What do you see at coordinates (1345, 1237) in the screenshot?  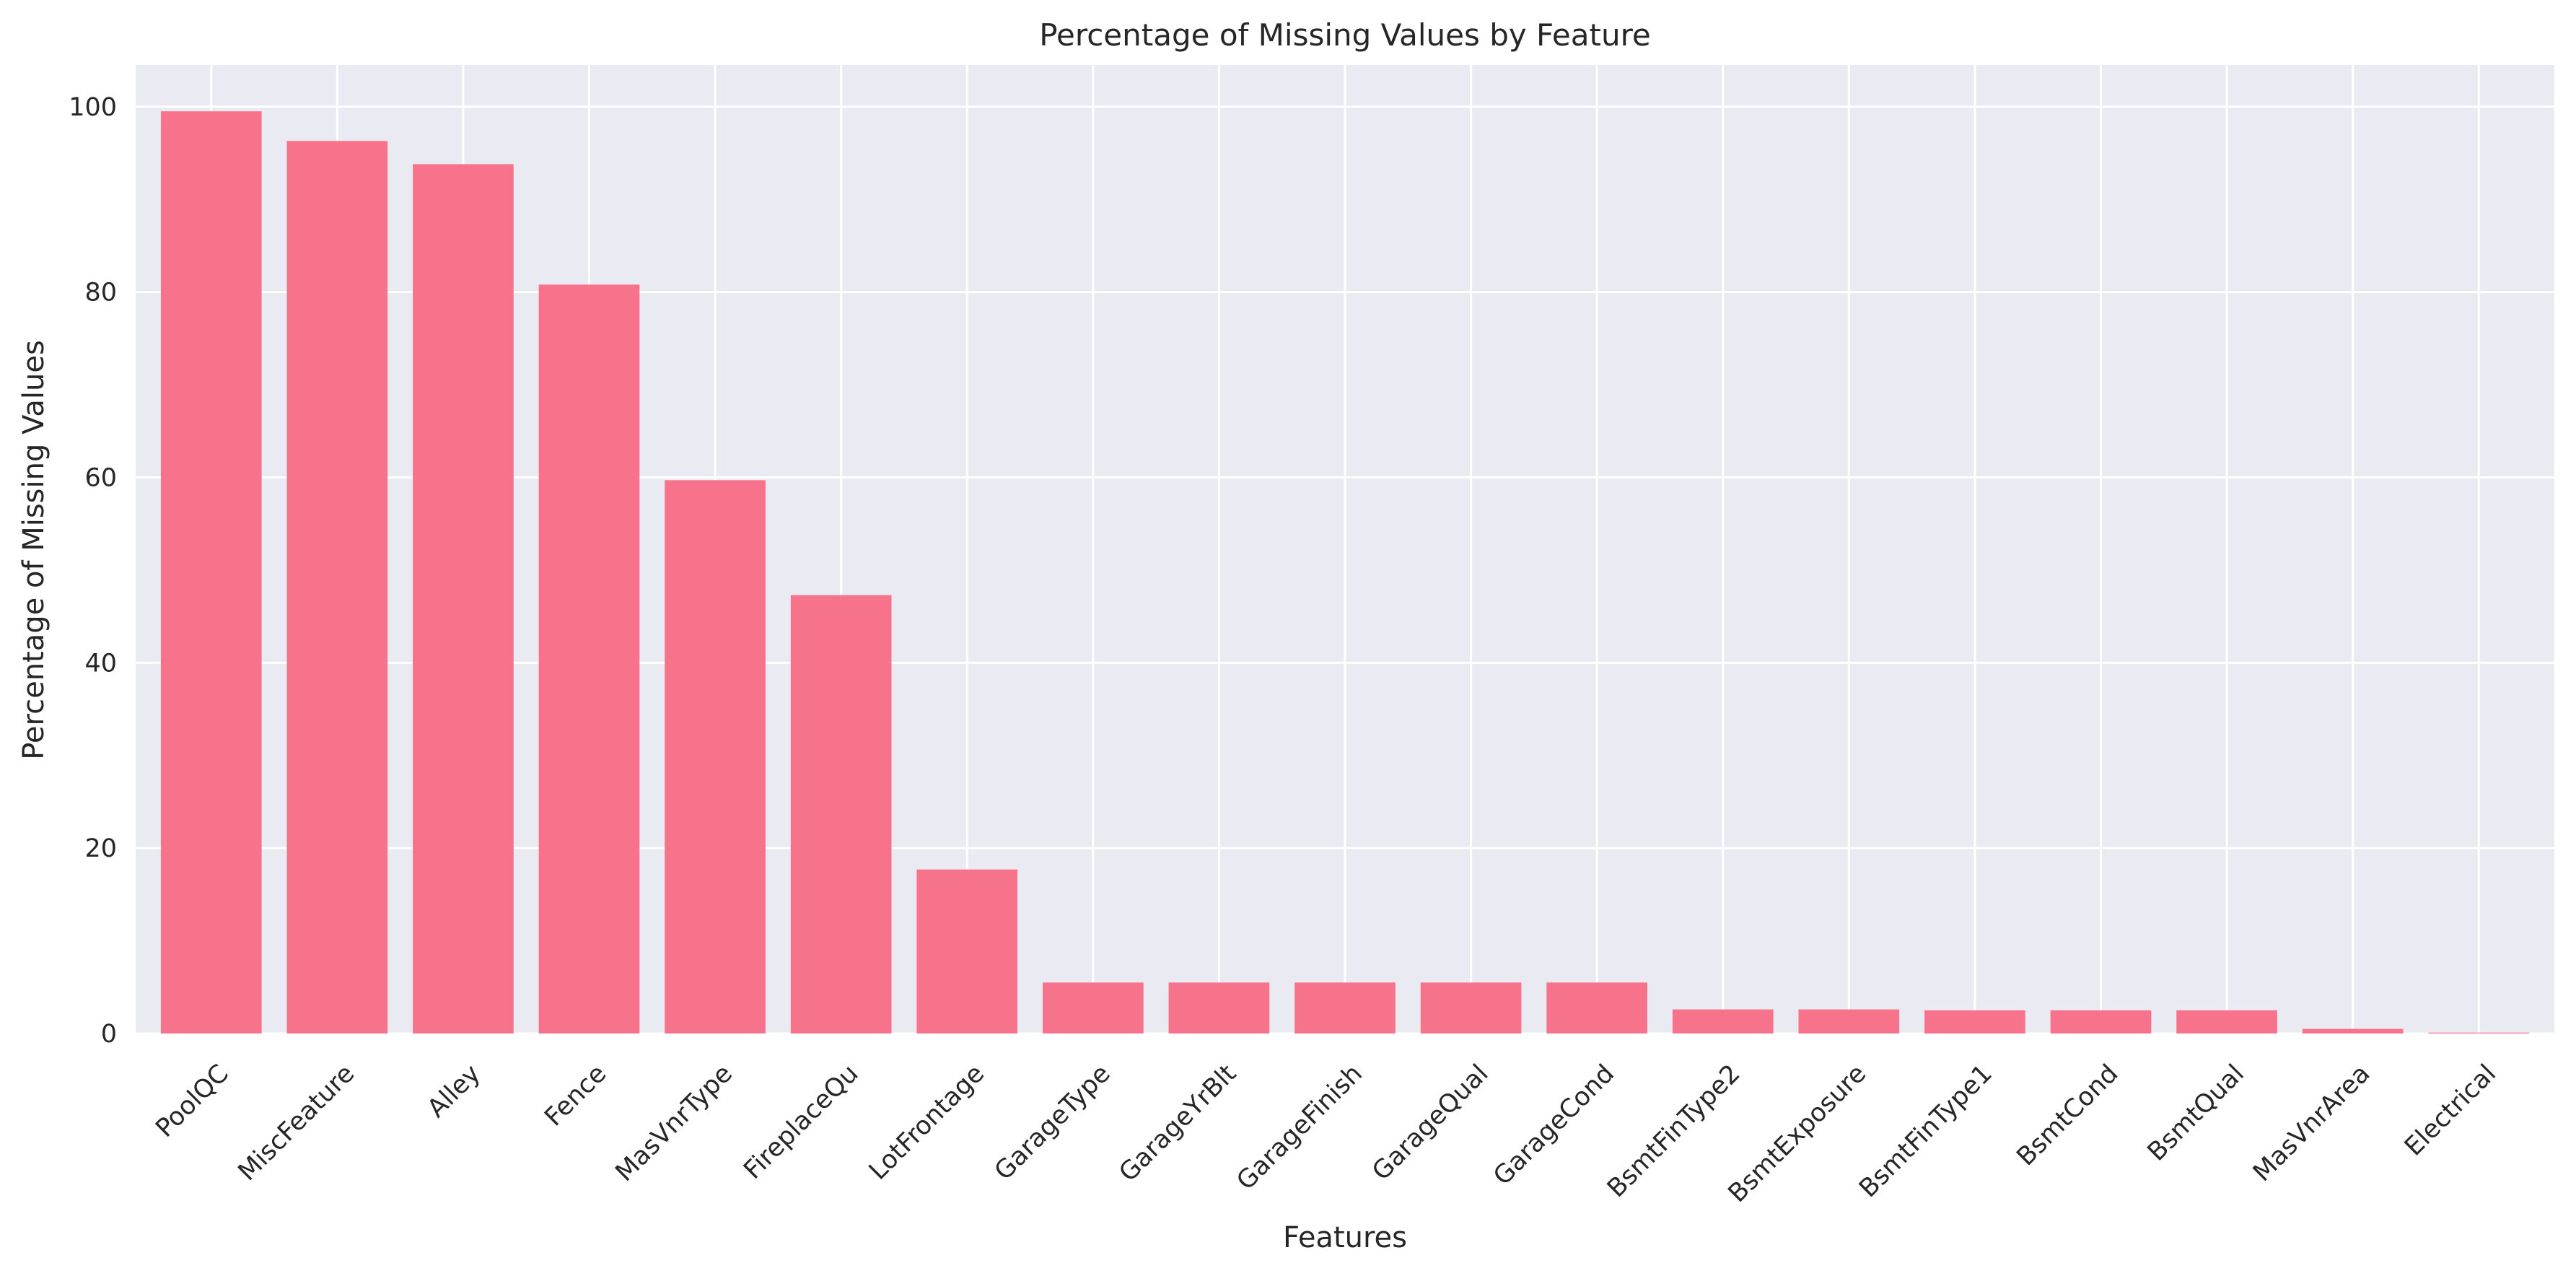 I see `x-axis-label: Features` at bounding box center [1345, 1237].